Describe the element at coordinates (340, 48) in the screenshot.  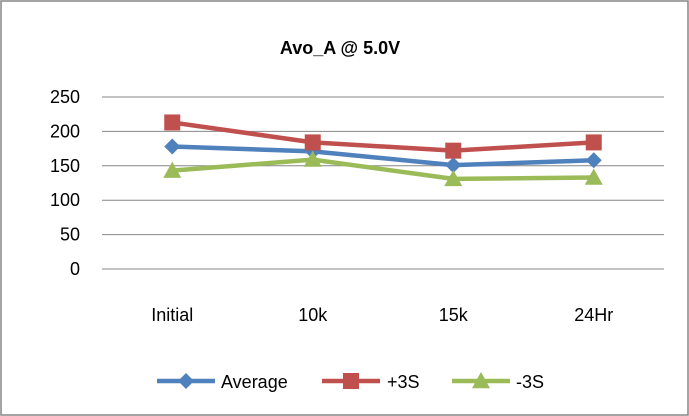
I see `chart-title: Avo_A @ 5.0V` at that location.